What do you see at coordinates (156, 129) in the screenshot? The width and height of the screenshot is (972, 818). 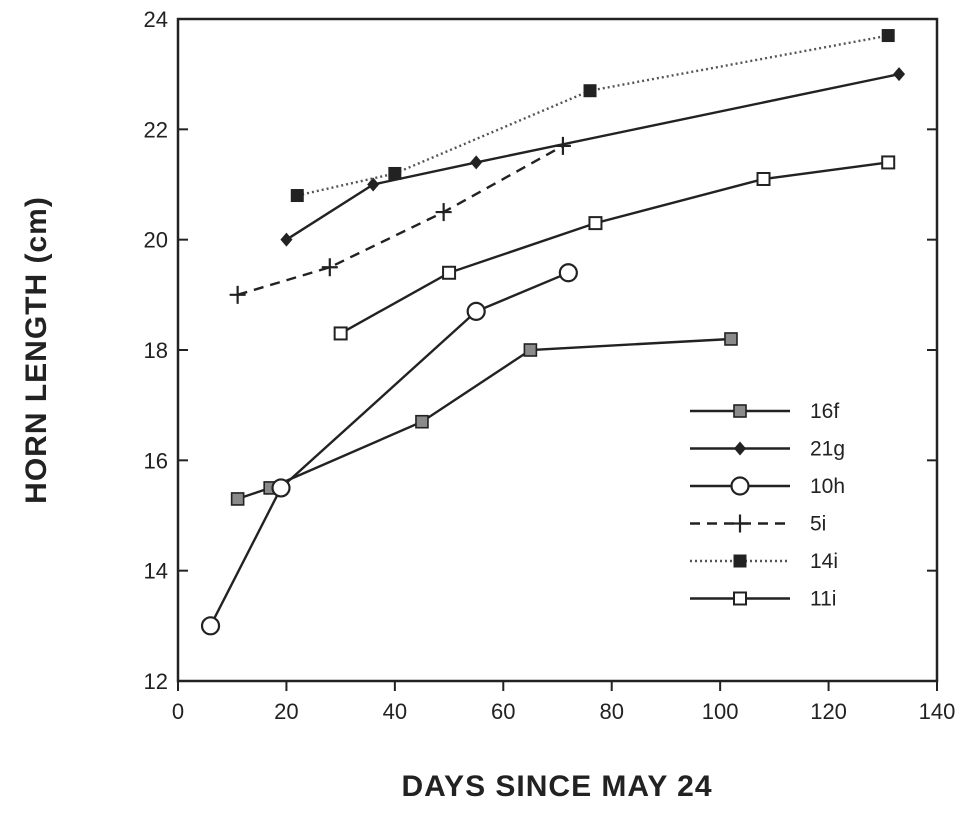 I see `y-tick-label: 22` at bounding box center [156, 129].